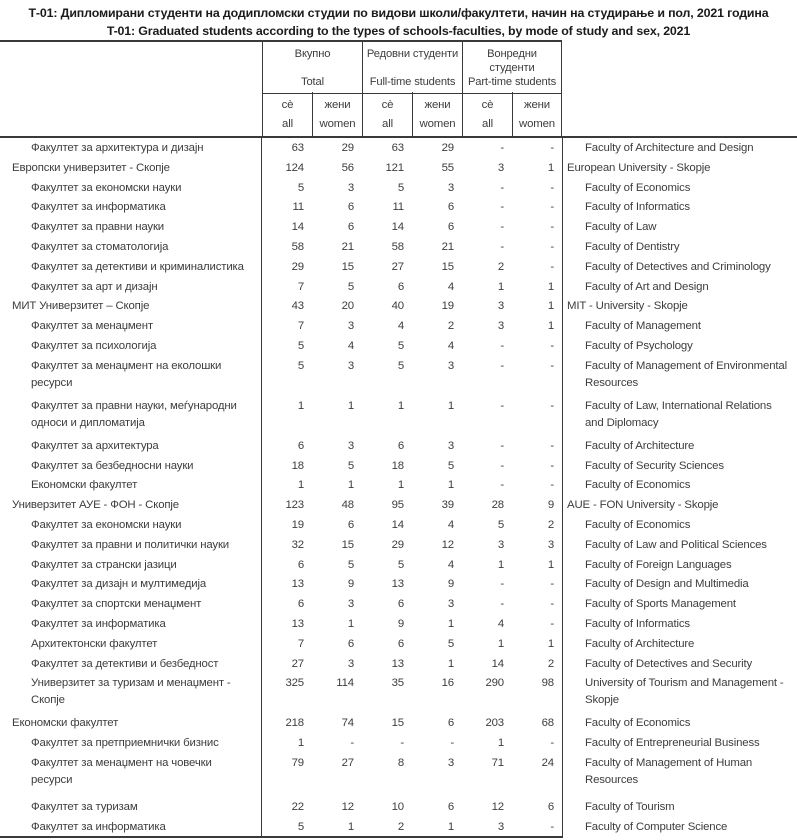 This screenshot has width=797, height=840. Describe the element at coordinates (348, 505) in the screenshot. I see `value-total-women: 48` at that location.